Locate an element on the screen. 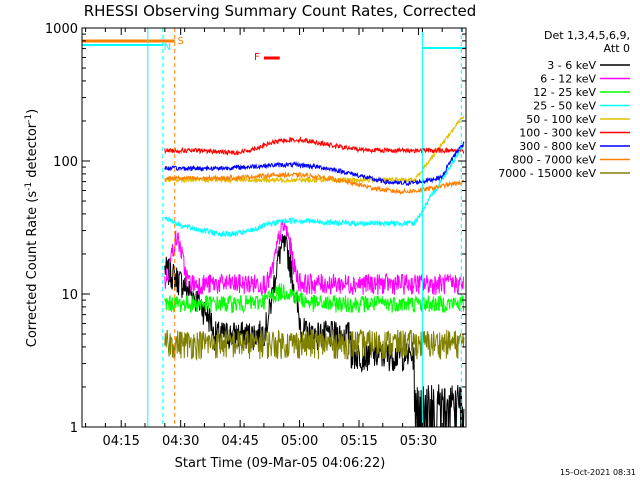 The width and height of the screenshot is (640, 480). legend-label: 12 - 25 keV is located at coordinates (564, 92).